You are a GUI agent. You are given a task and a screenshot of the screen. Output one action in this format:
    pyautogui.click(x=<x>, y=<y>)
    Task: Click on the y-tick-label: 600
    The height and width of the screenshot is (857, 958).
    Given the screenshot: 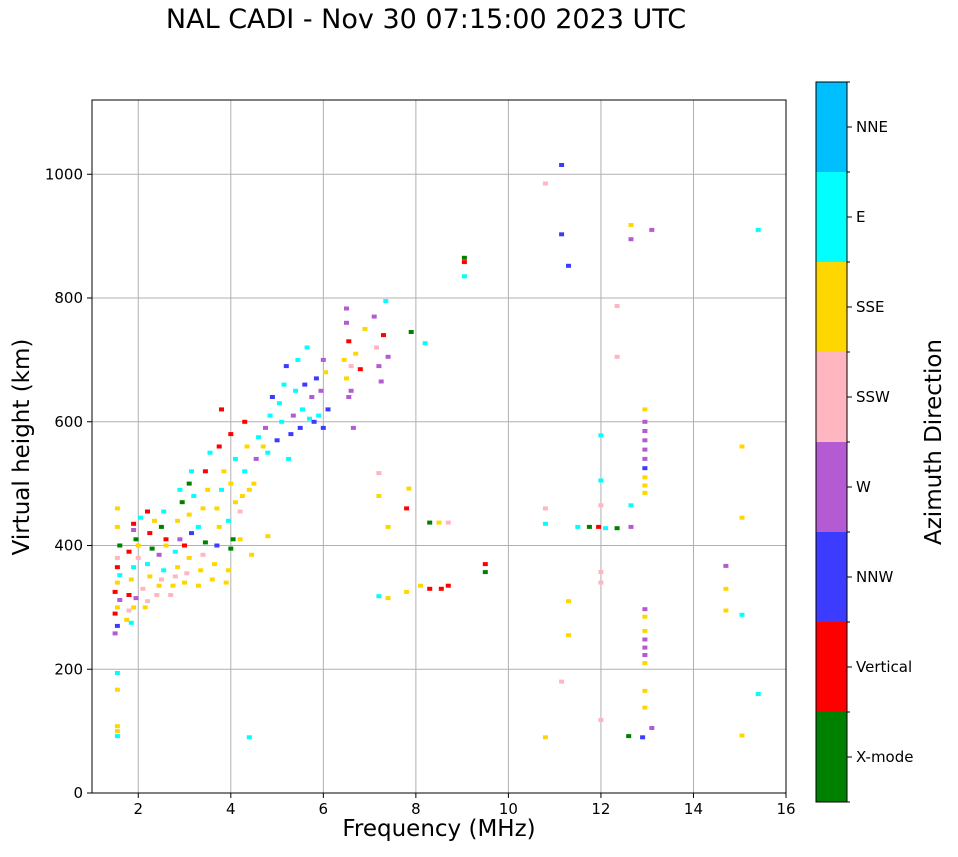 What is the action you would take?
    pyautogui.click(x=68, y=422)
    